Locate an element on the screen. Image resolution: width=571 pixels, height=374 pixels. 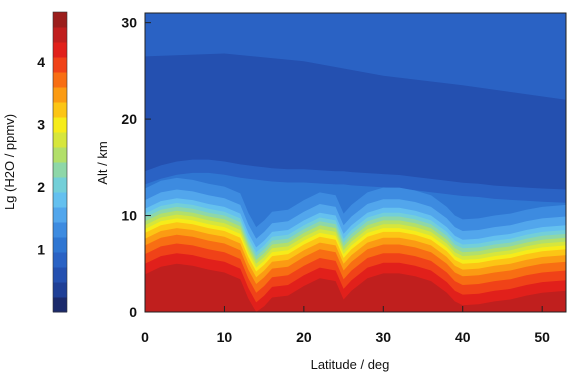
x-tick-label: 10 is located at coordinates (225, 337).